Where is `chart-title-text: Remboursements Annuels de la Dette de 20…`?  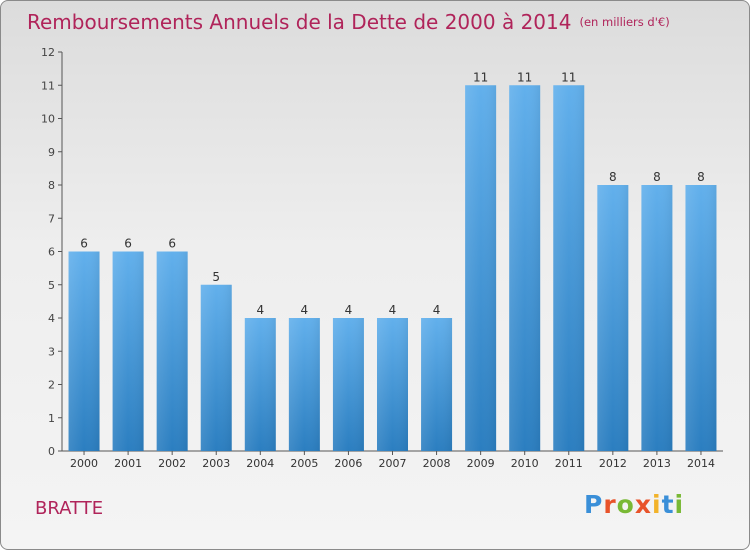 chart-title-text: Remboursements Annuels de la Dette de 20… is located at coordinates (299, 22).